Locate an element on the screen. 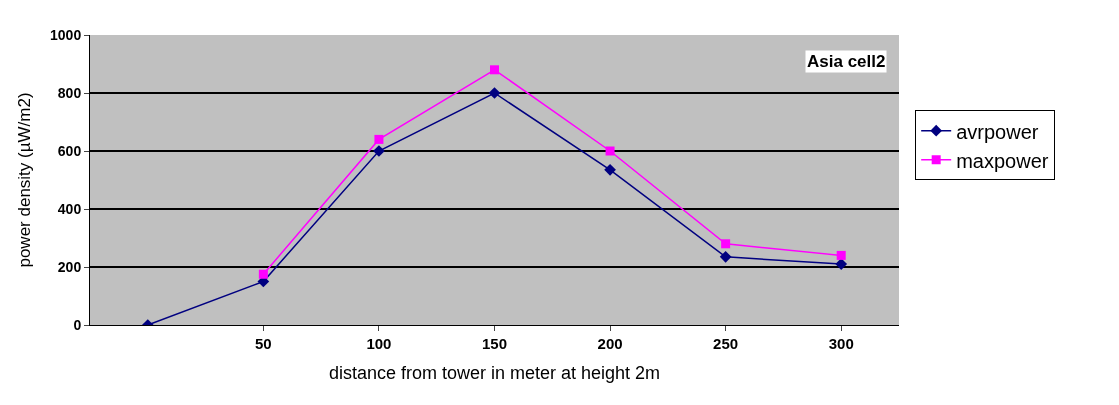 The height and width of the screenshot is (405, 1119). x-tick-label: 250 is located at coordinates (726, 343).